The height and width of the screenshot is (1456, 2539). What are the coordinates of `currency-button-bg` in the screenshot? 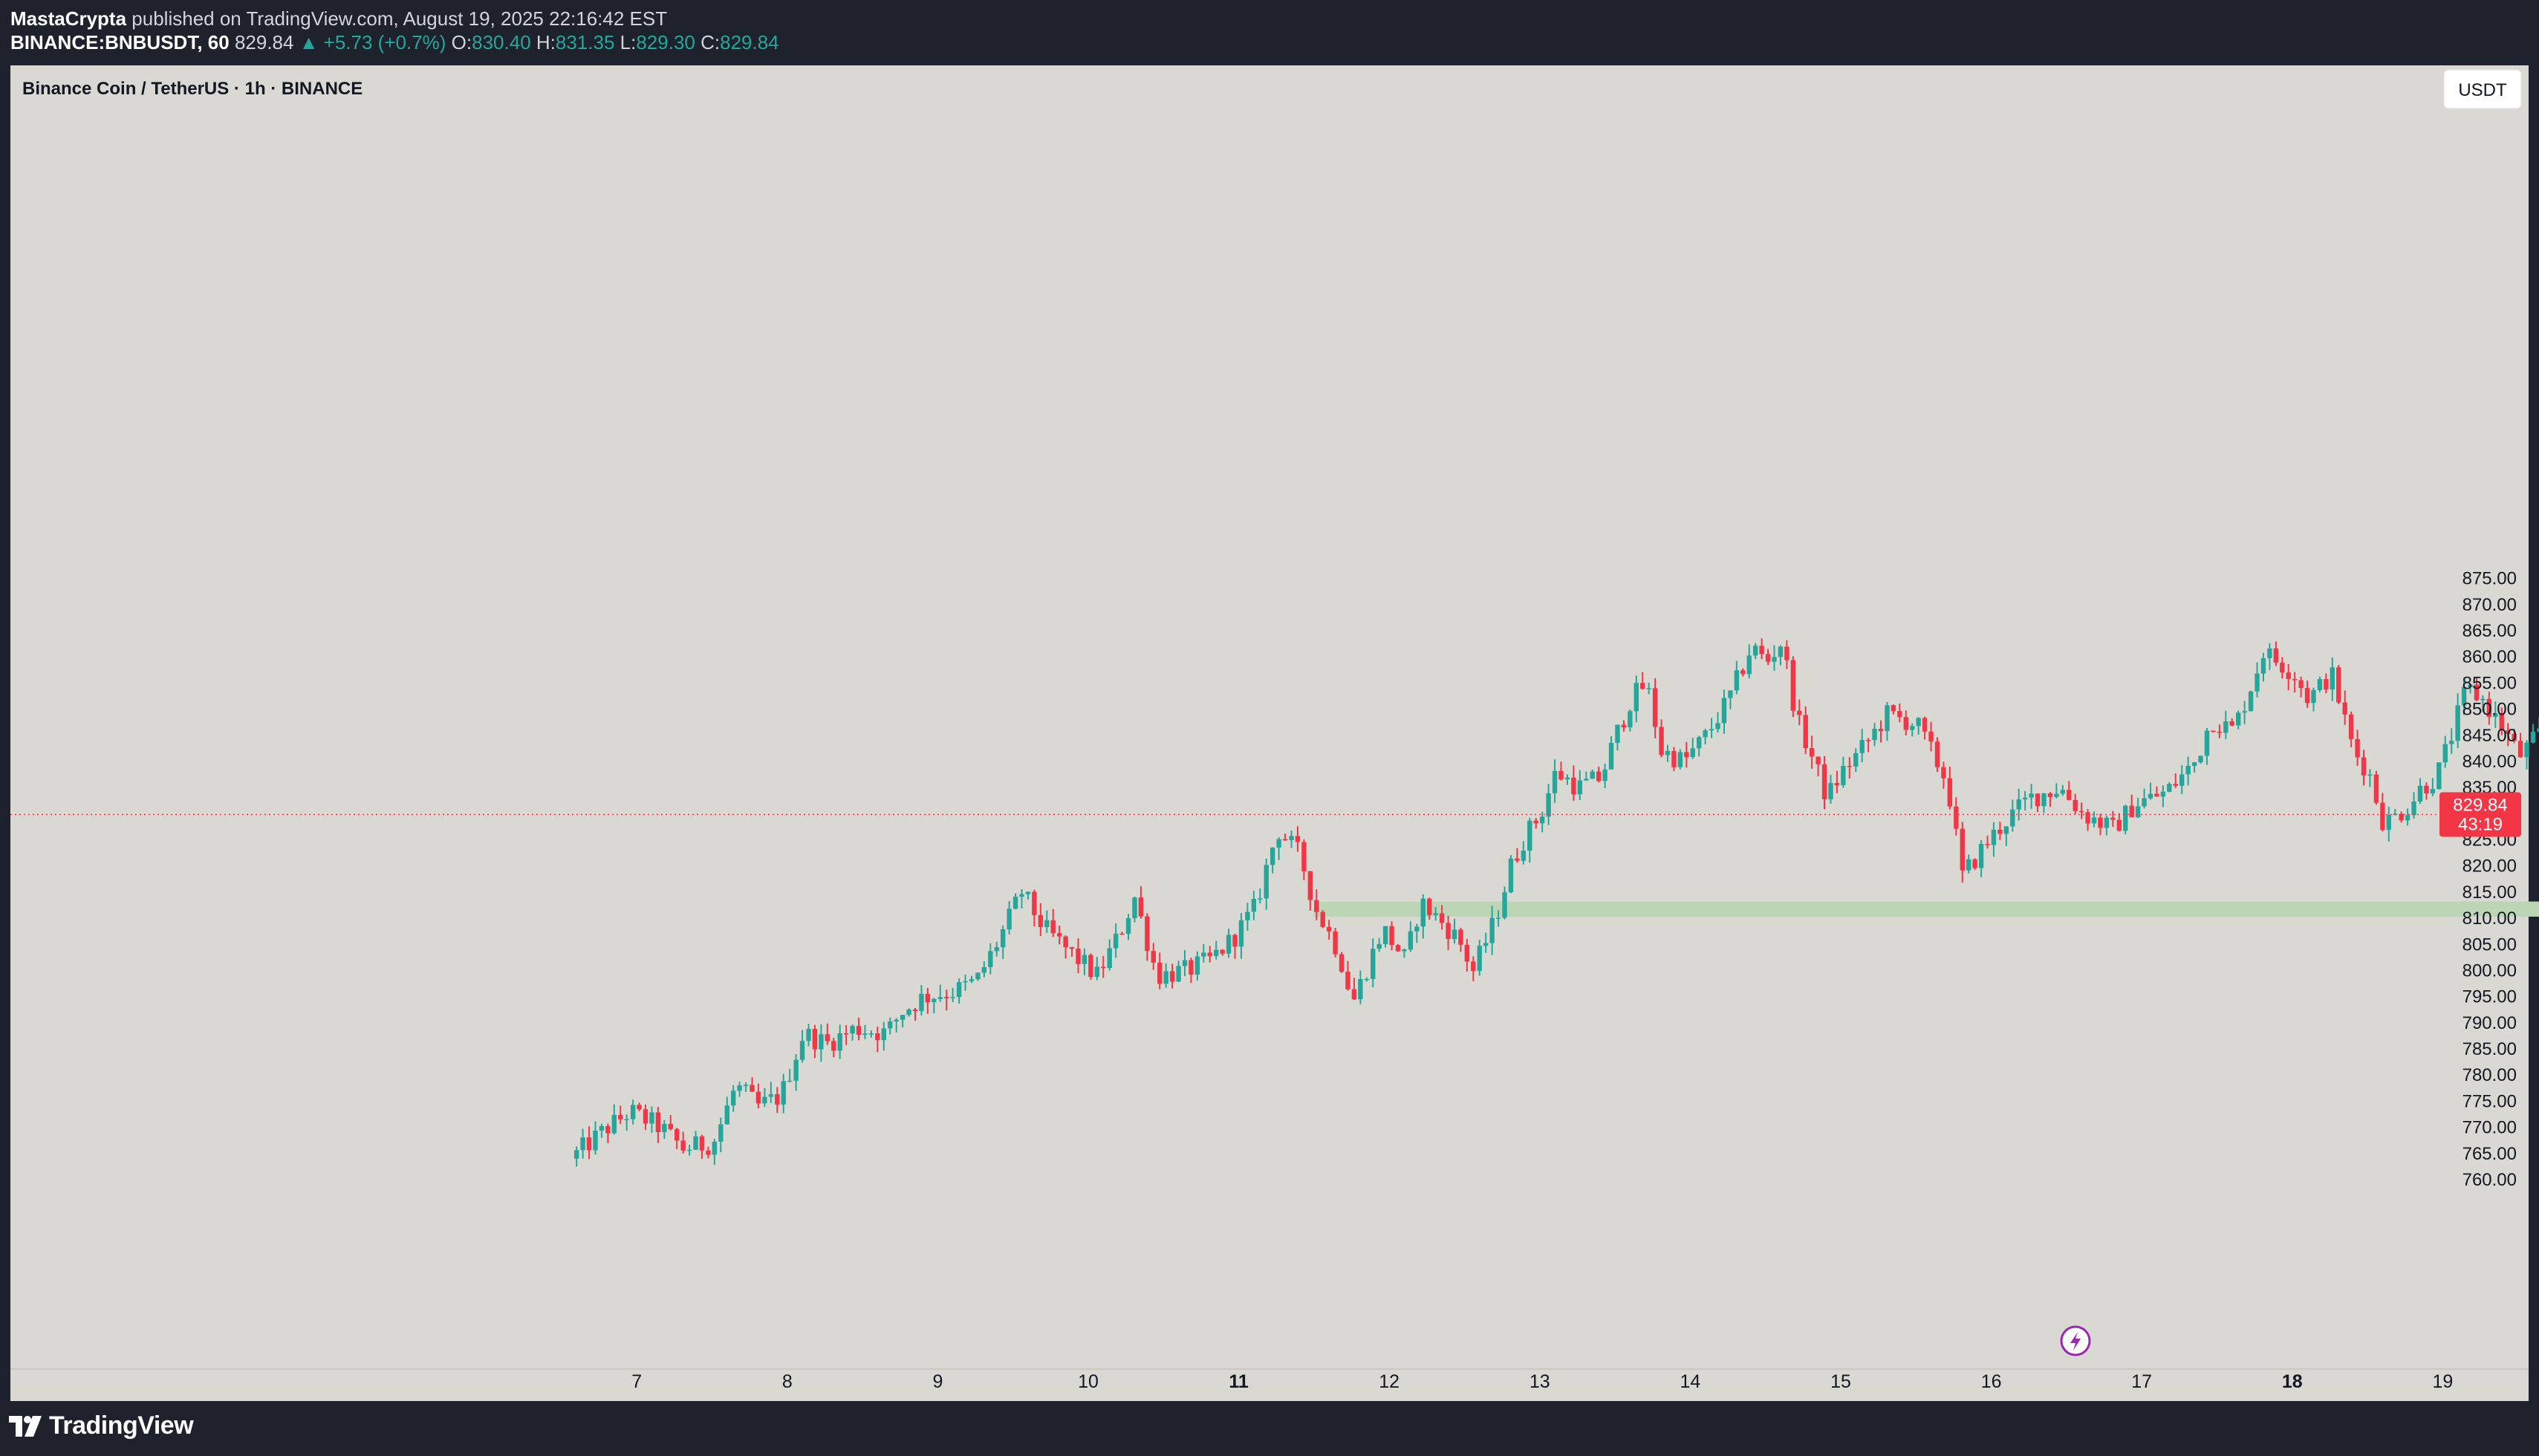 It's located at (2482, 89).